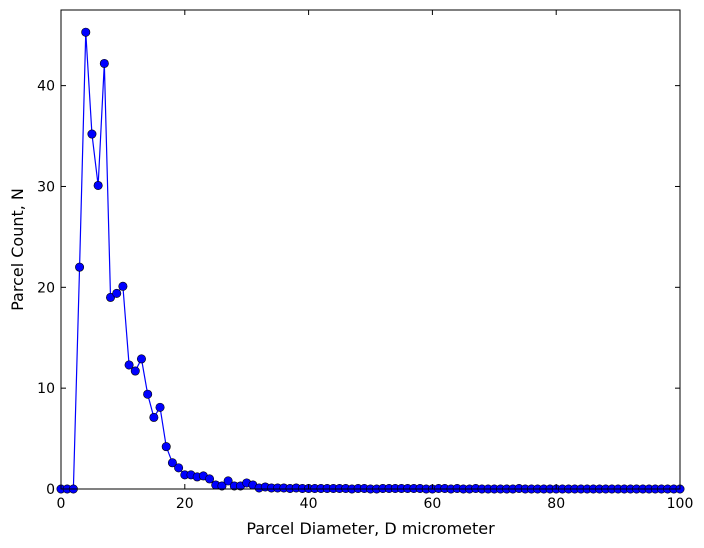  I want to click on x-tick-label: 40, so click(309, 504).